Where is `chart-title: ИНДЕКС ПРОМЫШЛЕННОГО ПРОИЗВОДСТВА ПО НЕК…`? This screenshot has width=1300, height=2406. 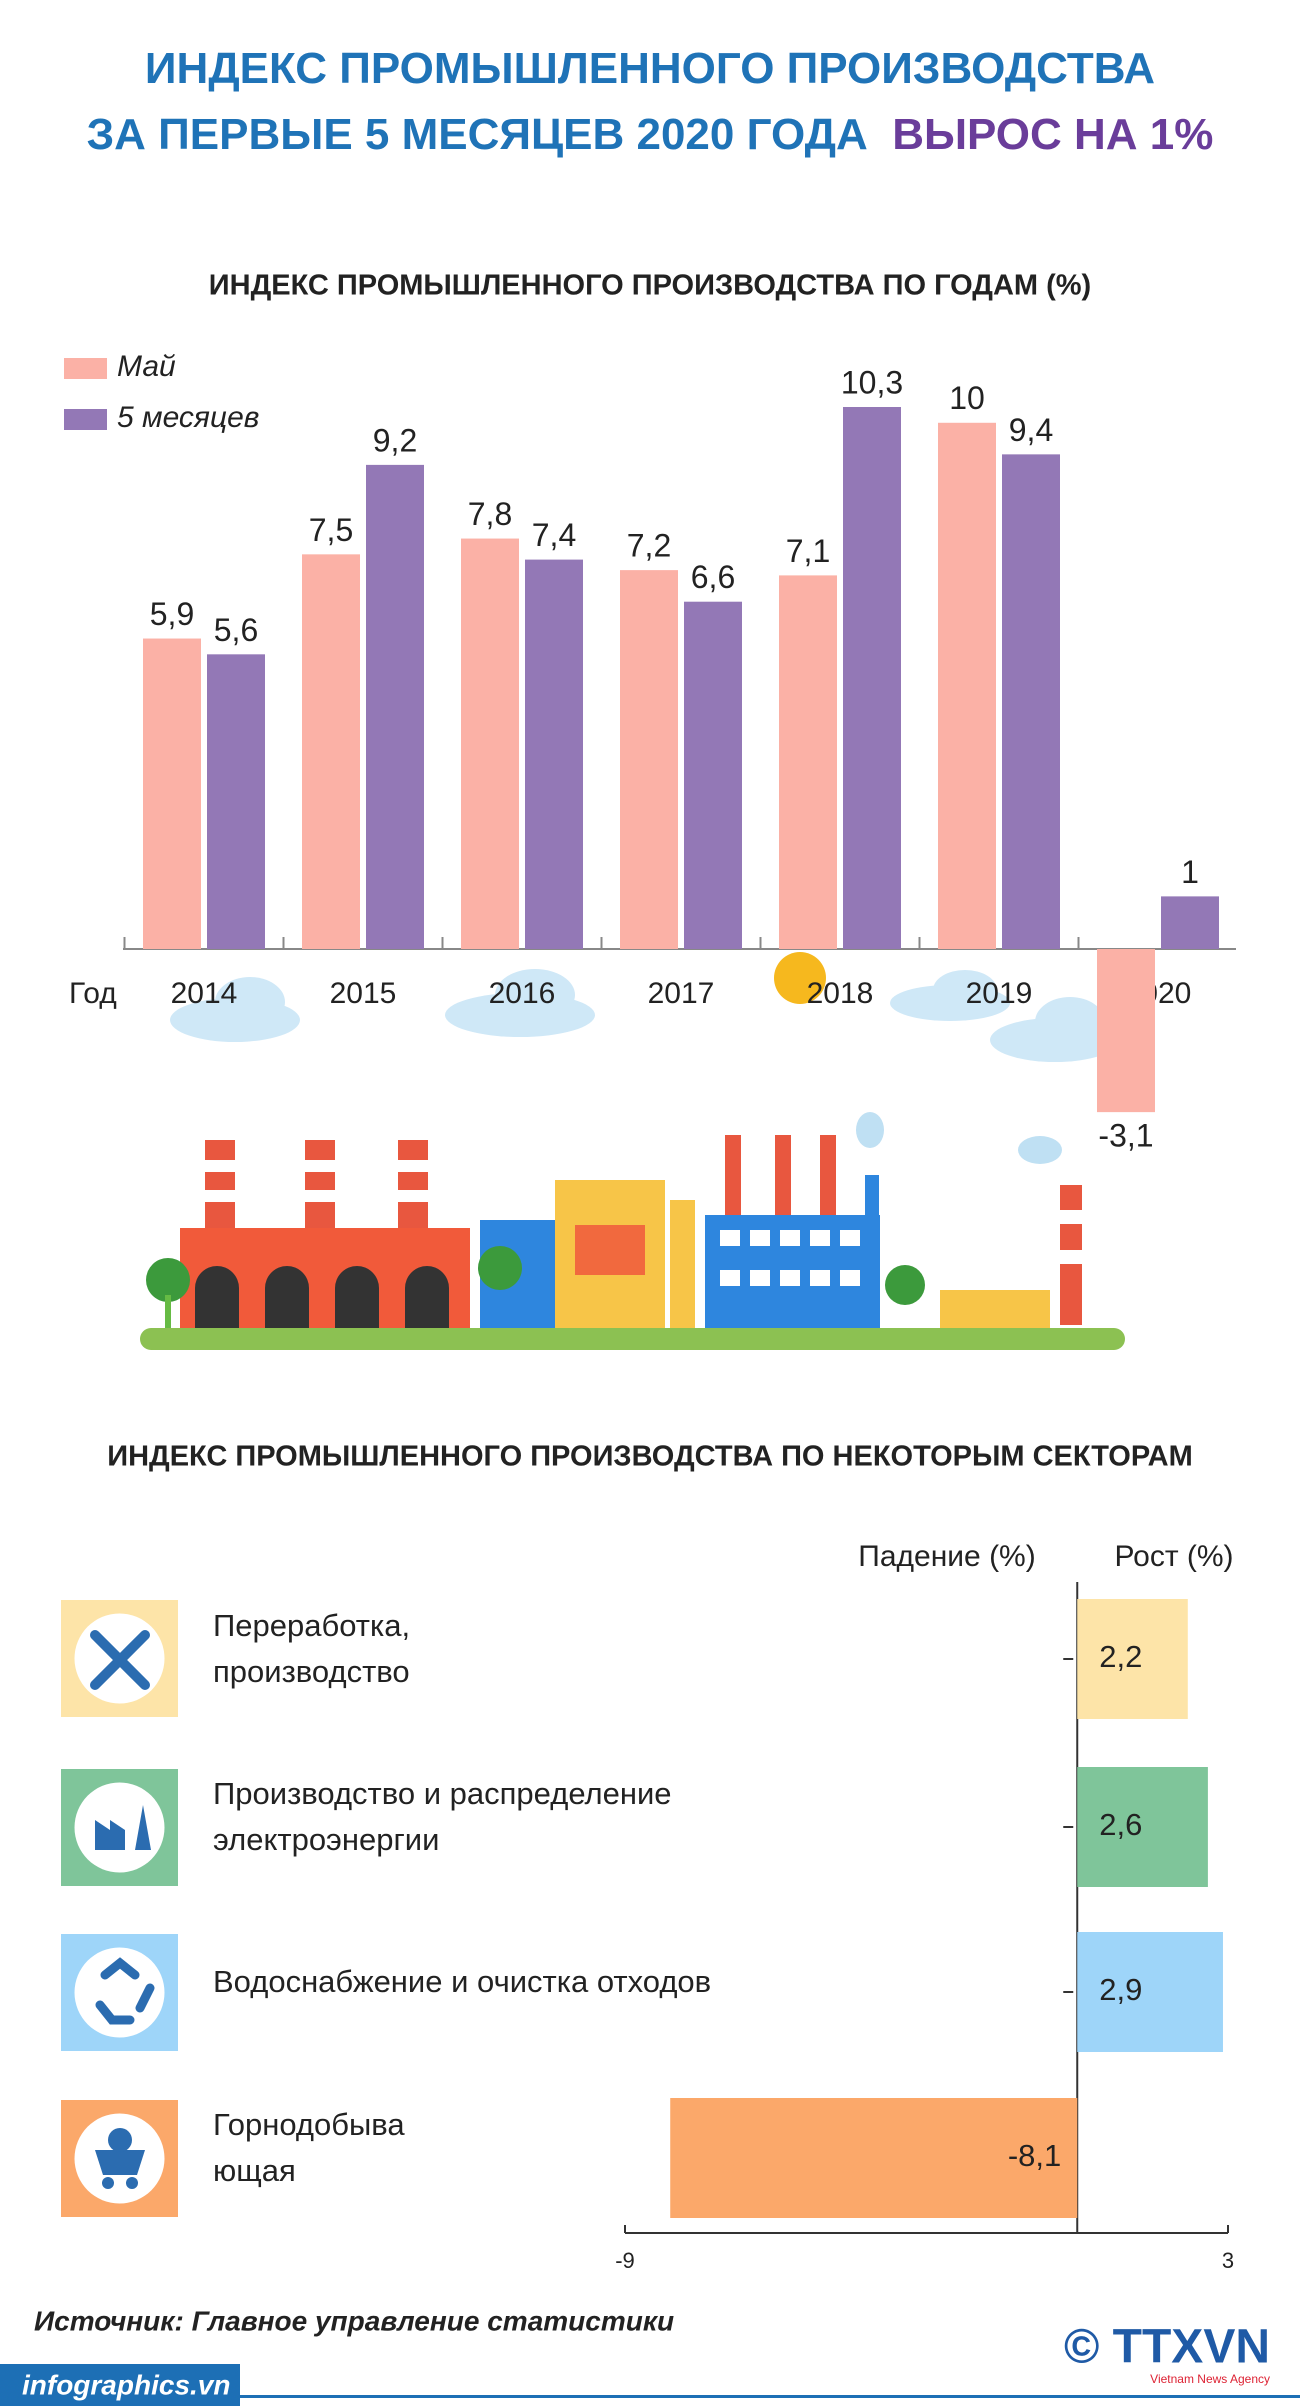 chart-title: ИНДЕКС ПРОМЫШЛЕННОГО ПРОИЗВОДСТВА ПО НЕК… is located at coordinates (649, 1457).